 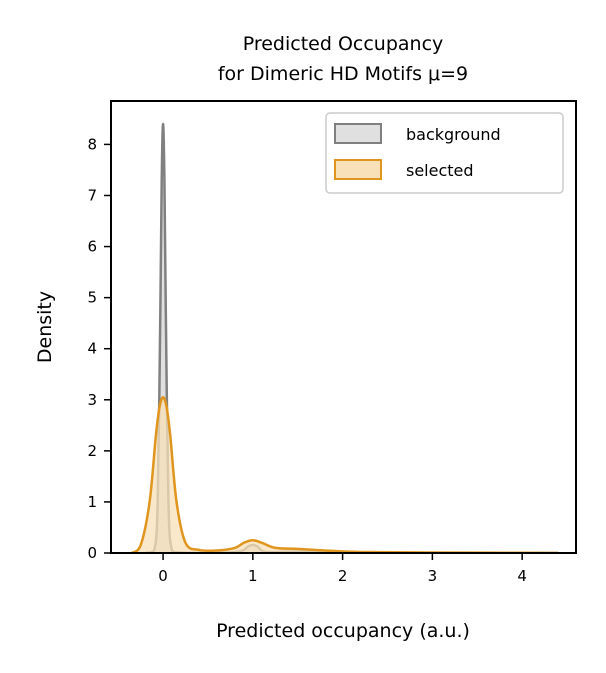 I want to click on y-tick-label: 0, so click(x=92, y=553).